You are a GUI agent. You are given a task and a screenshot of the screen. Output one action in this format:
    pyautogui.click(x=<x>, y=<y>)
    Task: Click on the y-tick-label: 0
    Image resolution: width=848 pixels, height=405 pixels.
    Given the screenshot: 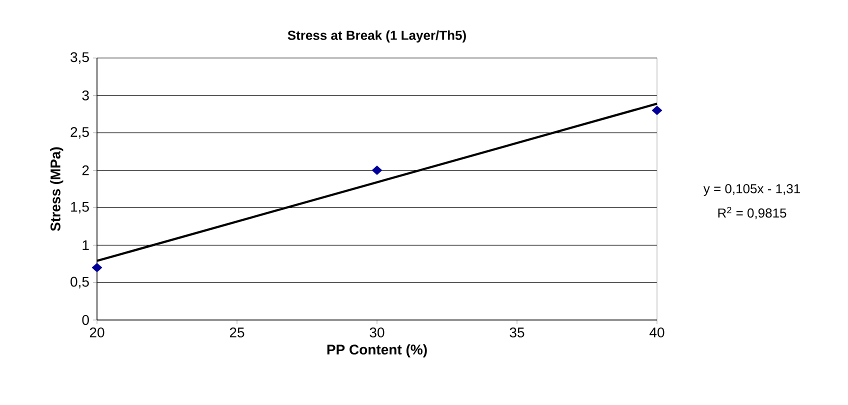 What is the action you would take?
    pyautogui.click(x=85, y=320)
    